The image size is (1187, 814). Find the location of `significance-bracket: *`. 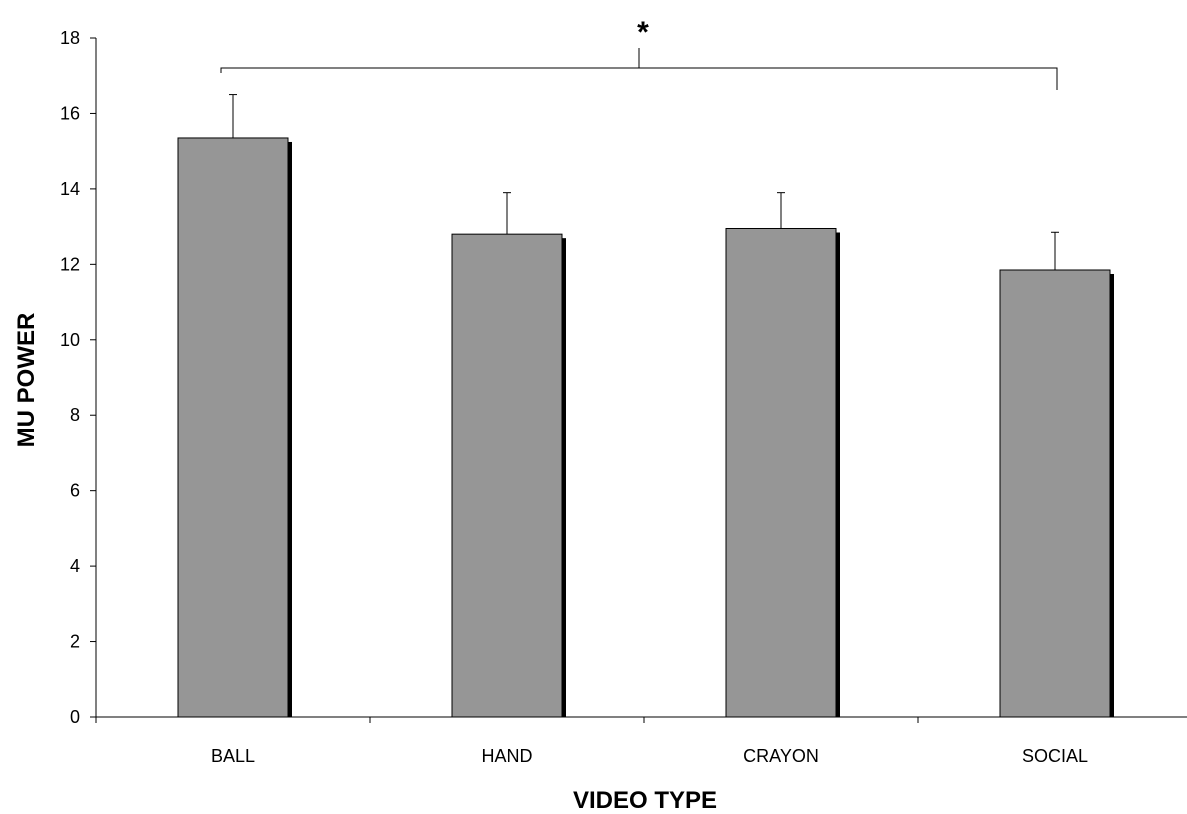

significance-bracket: * is located at coordinates (639, 53).